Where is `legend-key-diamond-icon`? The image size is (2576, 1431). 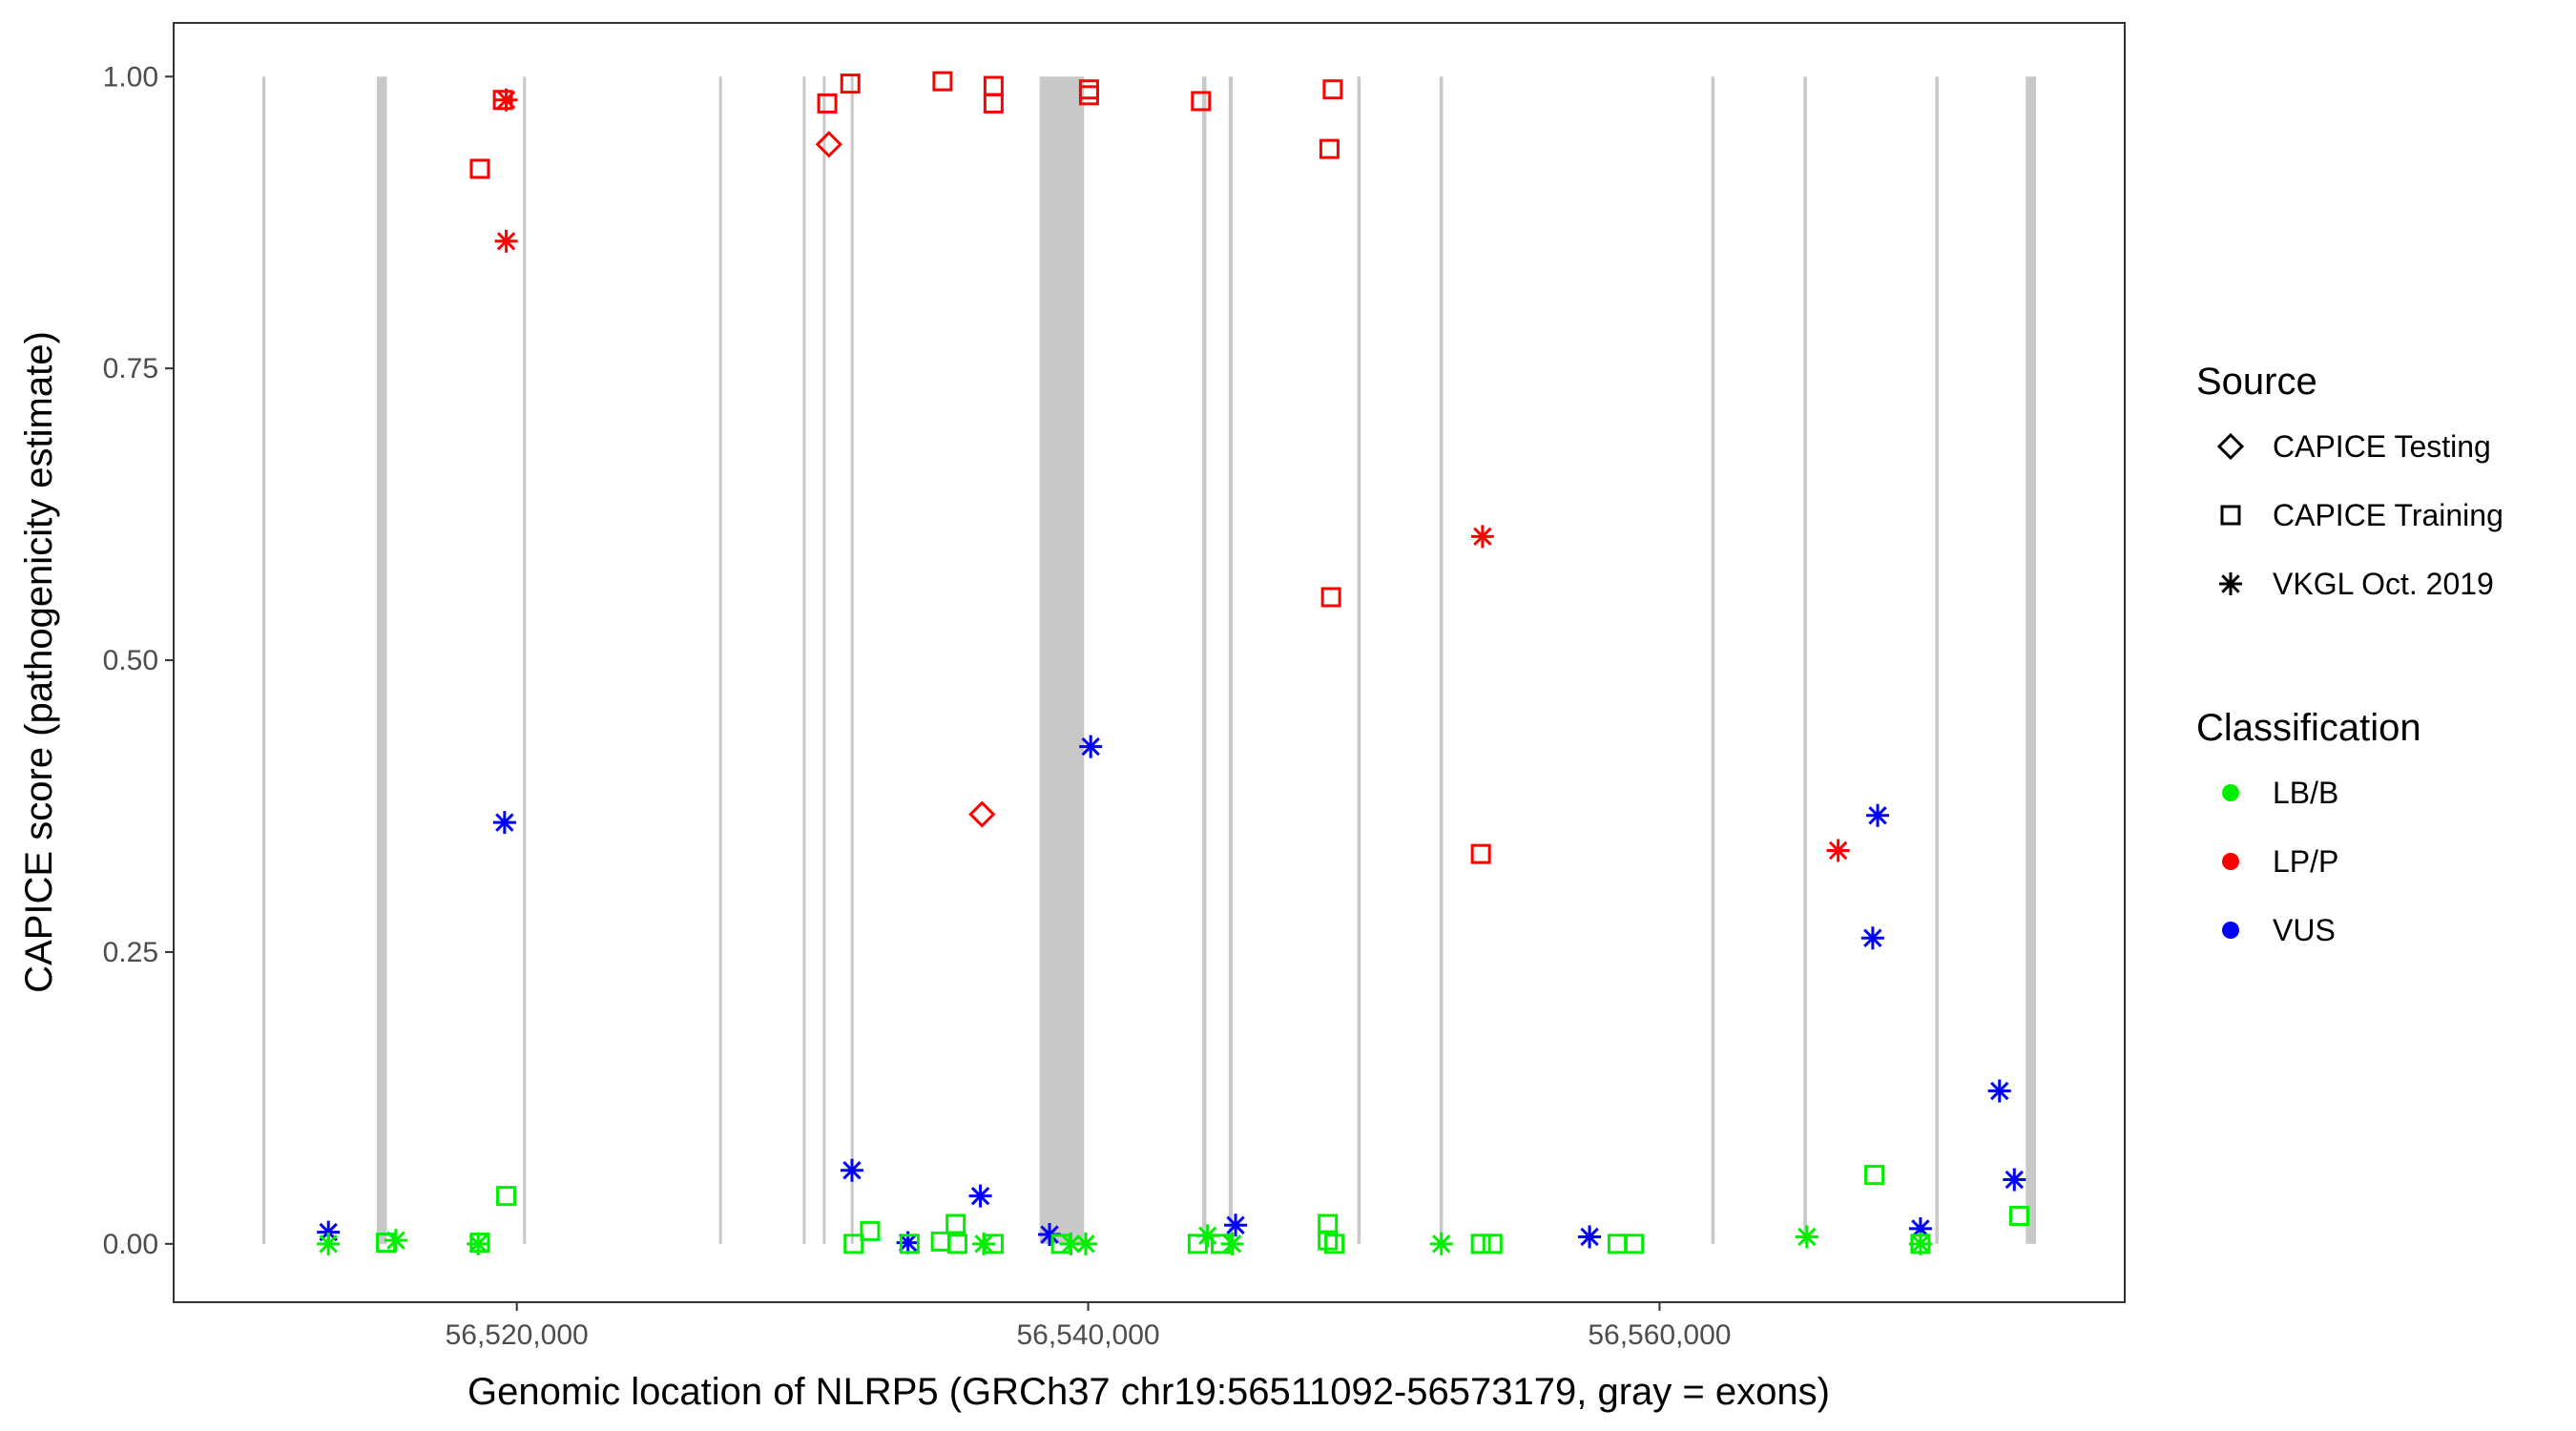
legend-key-diamond-icon is located at coordinates (2230, 446).